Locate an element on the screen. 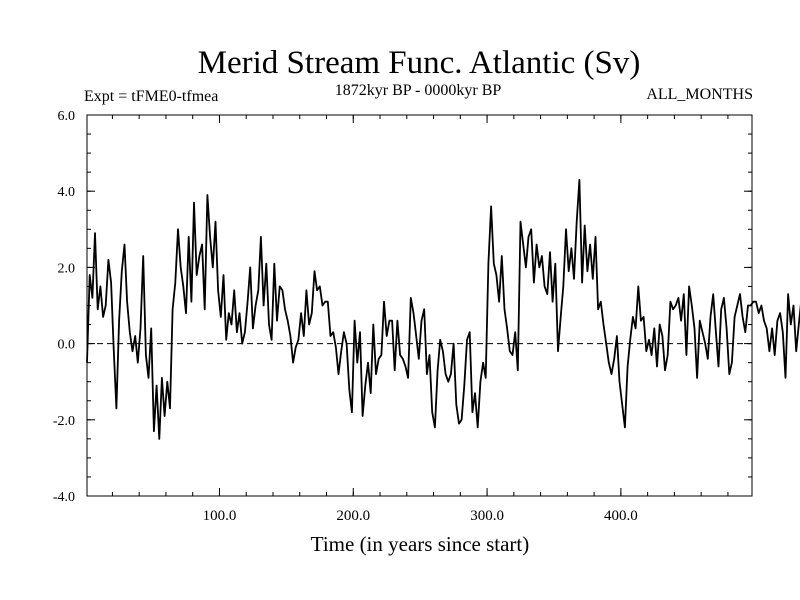  y-tick-label: 4.0 is located at coordinates (67, 192).